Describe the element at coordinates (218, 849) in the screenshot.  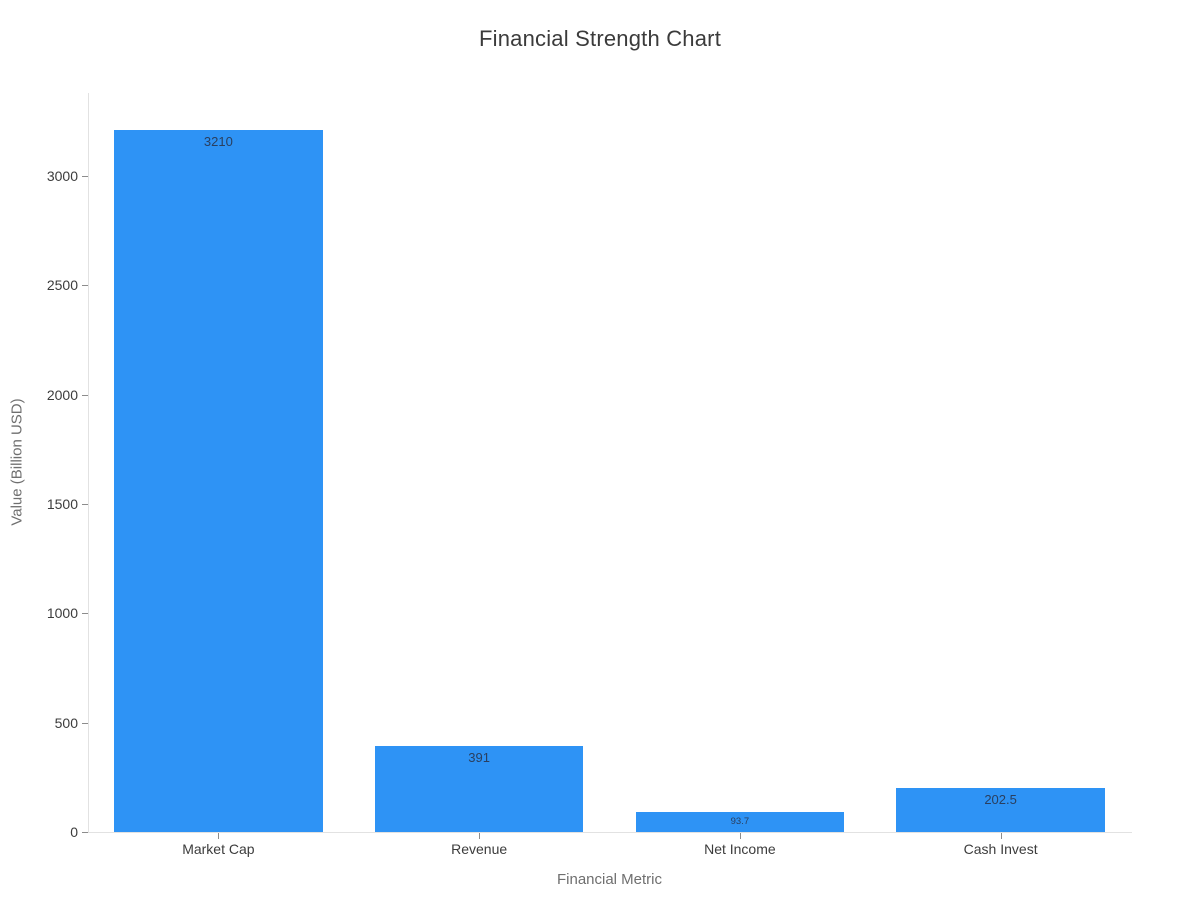
I see `x-tick-label: Market Cap` at that location.